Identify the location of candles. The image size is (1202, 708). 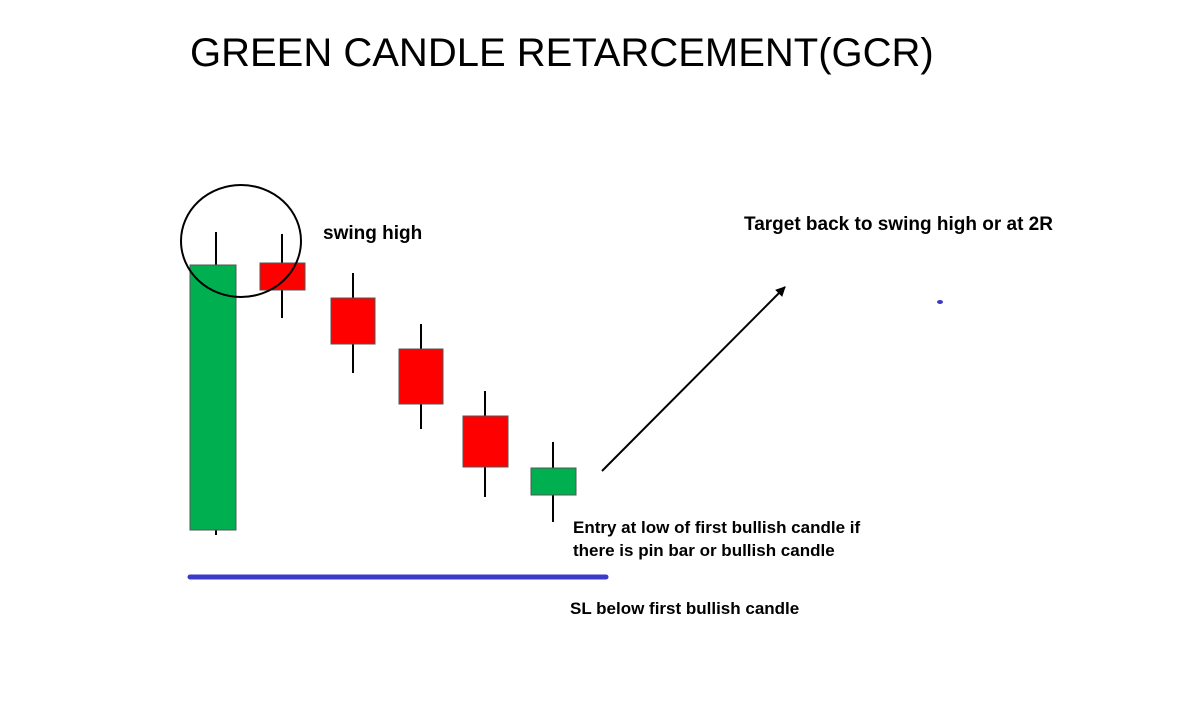
(383, 383).